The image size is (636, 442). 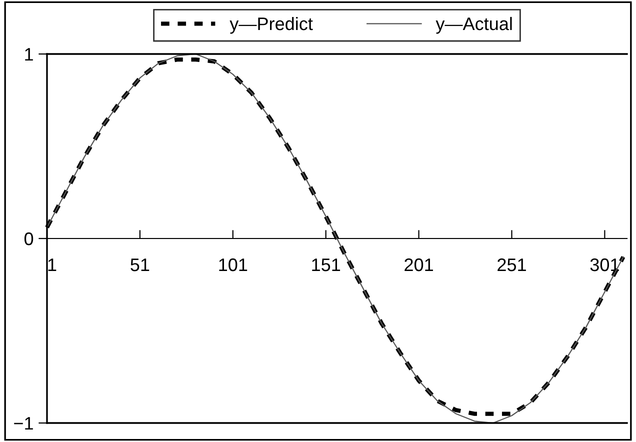 I want to click on y-tick-label: 0, so click(x=29, y=239).